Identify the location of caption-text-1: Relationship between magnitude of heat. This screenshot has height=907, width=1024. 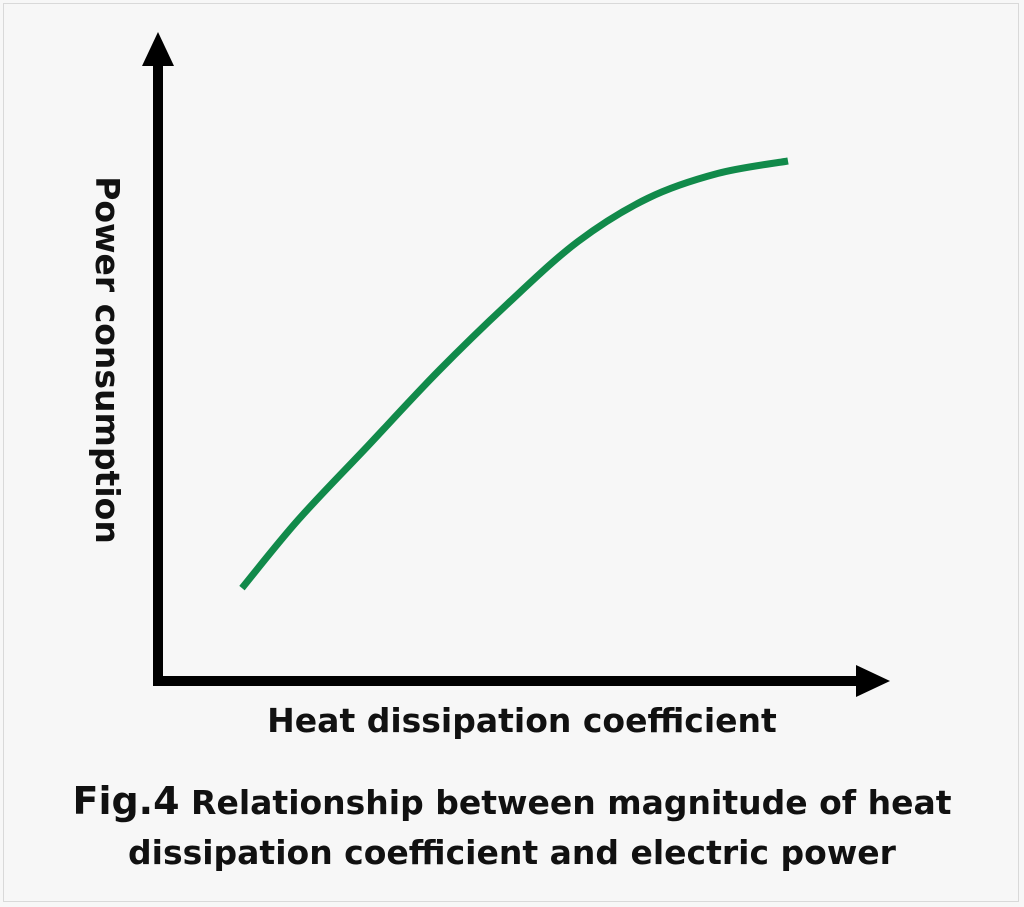
(571, 802).